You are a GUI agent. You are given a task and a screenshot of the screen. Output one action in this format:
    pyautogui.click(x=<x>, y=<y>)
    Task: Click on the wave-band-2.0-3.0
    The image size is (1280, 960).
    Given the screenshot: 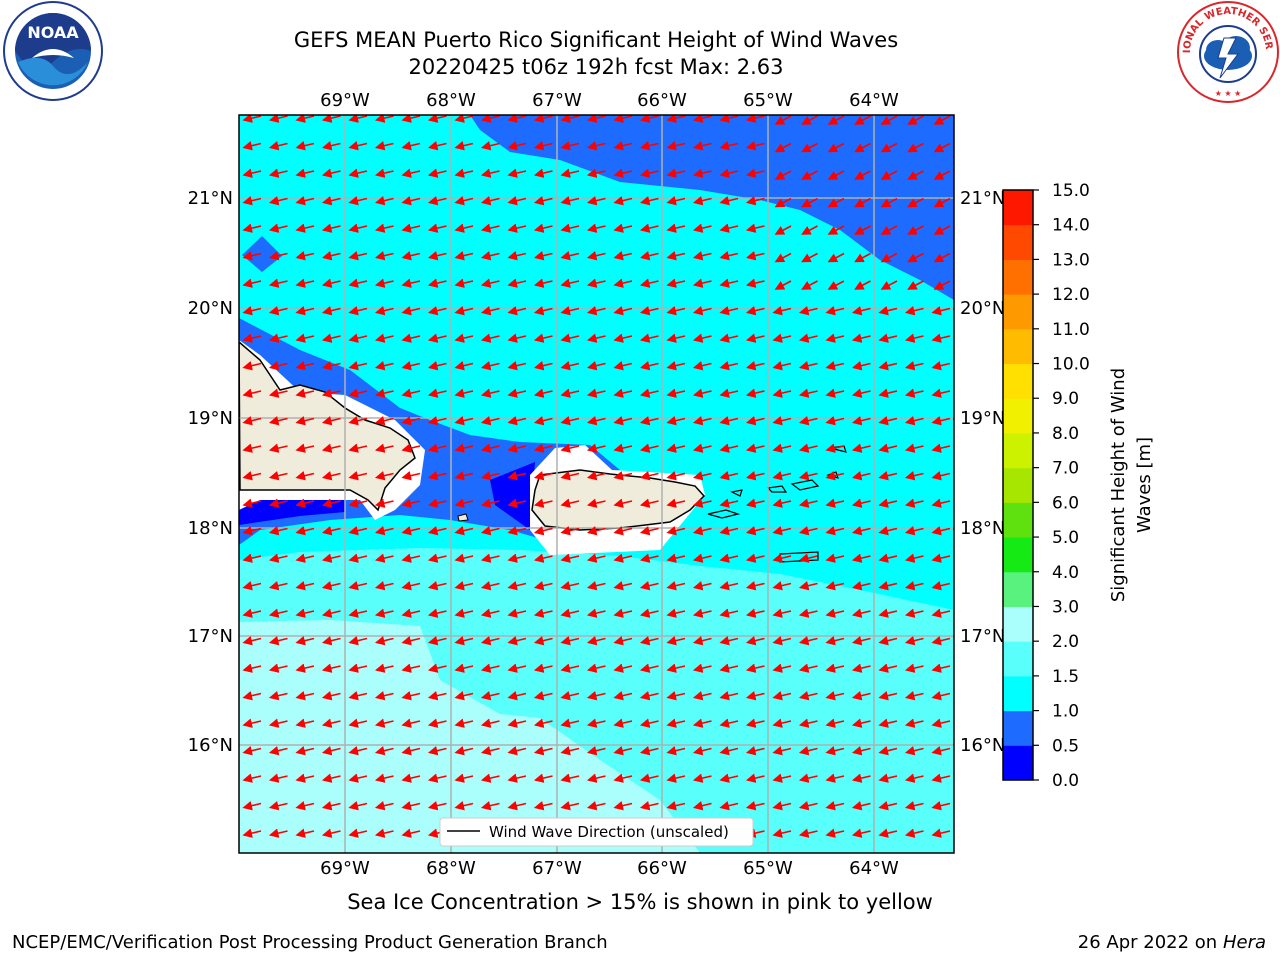 What is the action you would take?
    pyautogui.click(x=469, y=736)
    